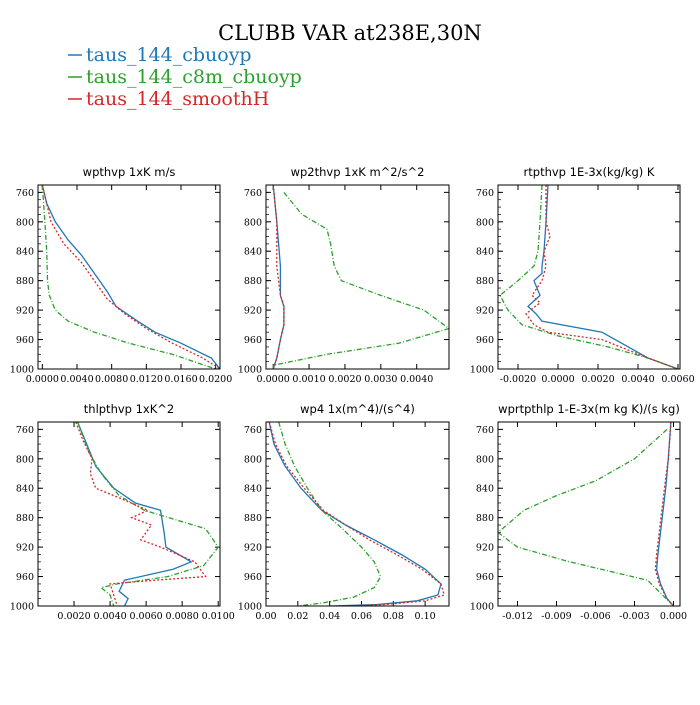 This screenshot has width=700, height=705. What do you see at coordinates (380, 379) in the screenshot?
I see `x-tick-label: 0.0030` at bounding box center [380, 379].